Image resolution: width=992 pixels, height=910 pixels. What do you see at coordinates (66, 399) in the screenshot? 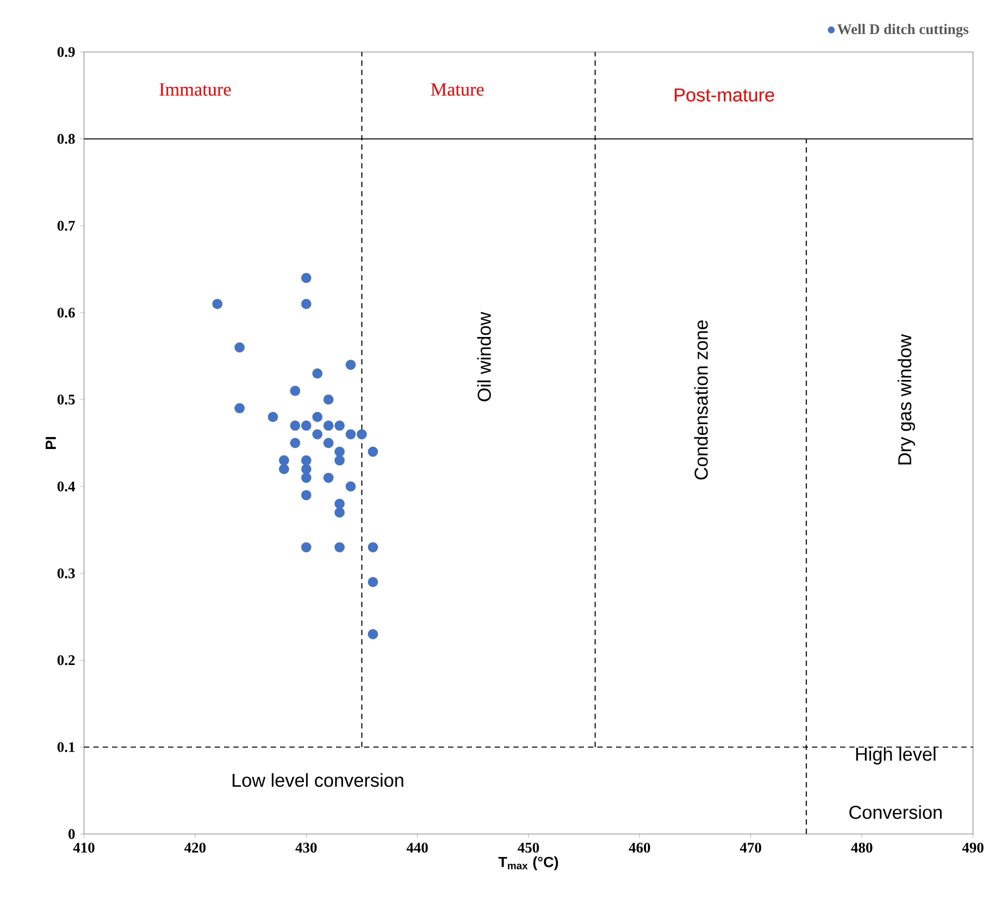
I see `y-tick-label: 0.5` at bounding box center [66, 399].